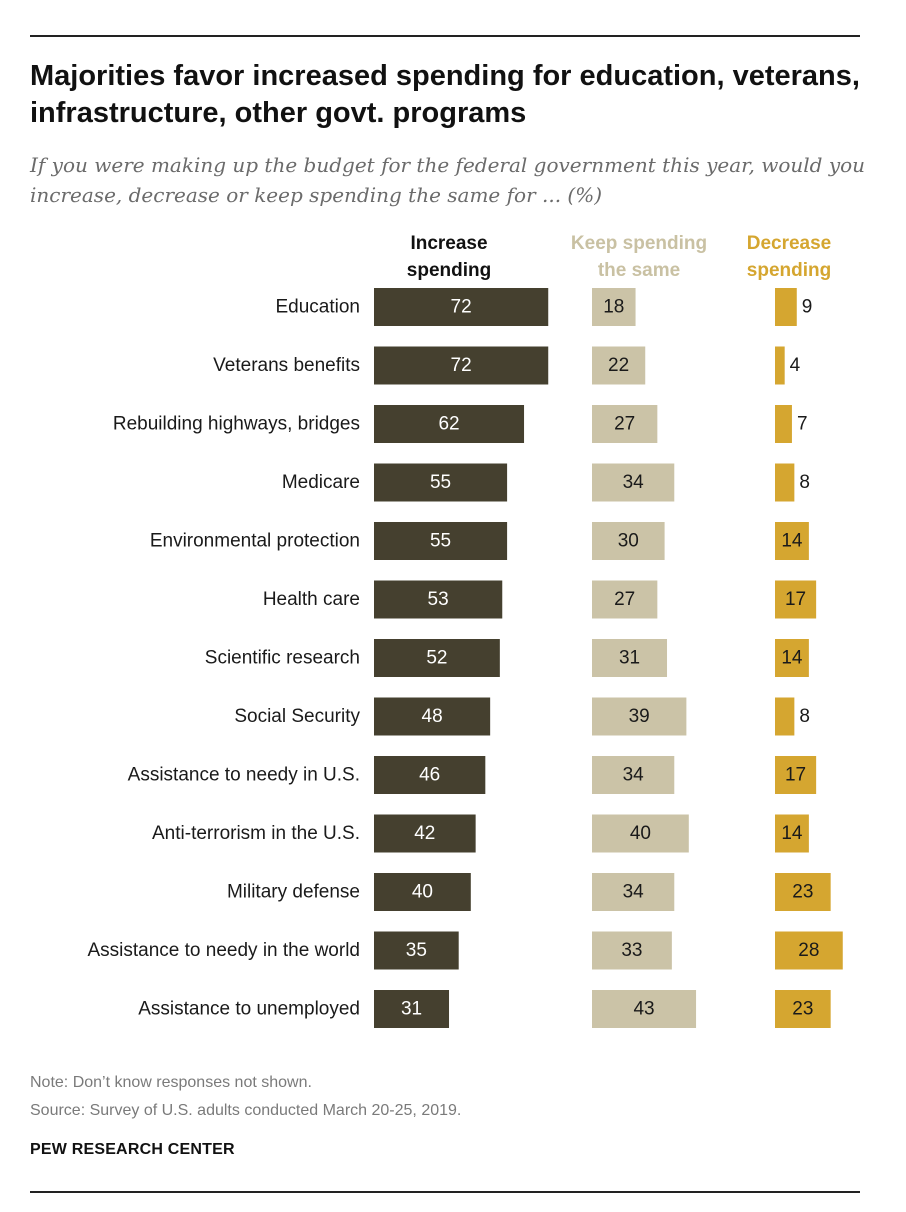 The height and width of the screenshot is (1212, 906). Describe the element at coordinates (789, 270) in the screenshot. I see `column-header-decrease-line2: spending` at that location.